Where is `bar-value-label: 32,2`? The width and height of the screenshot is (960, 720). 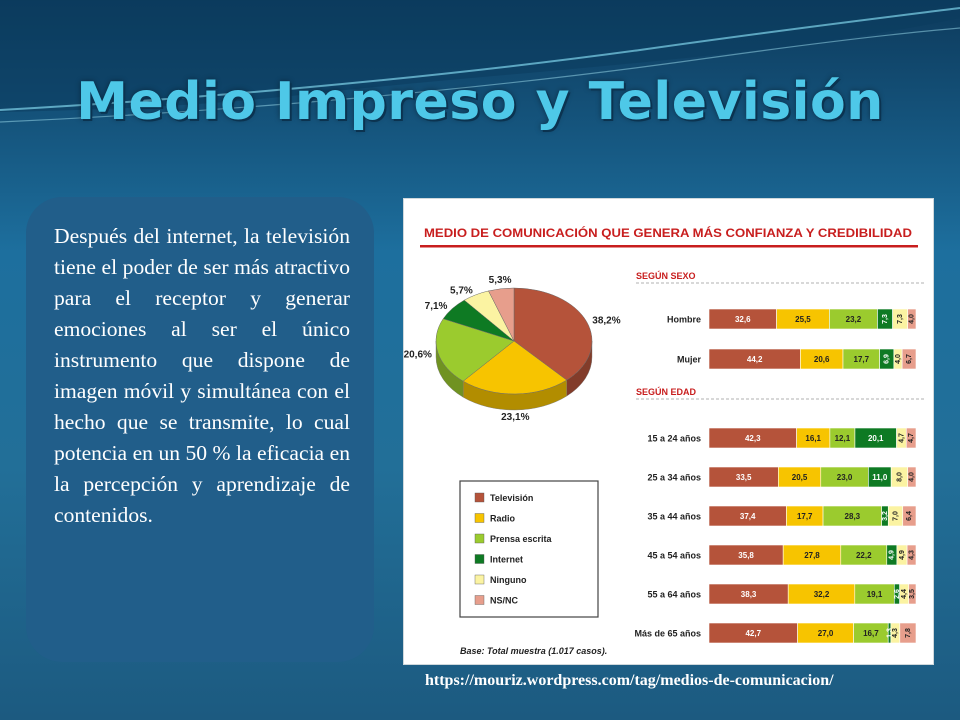
bar-value-label: 32,2 is located at coordinates (822, 594).